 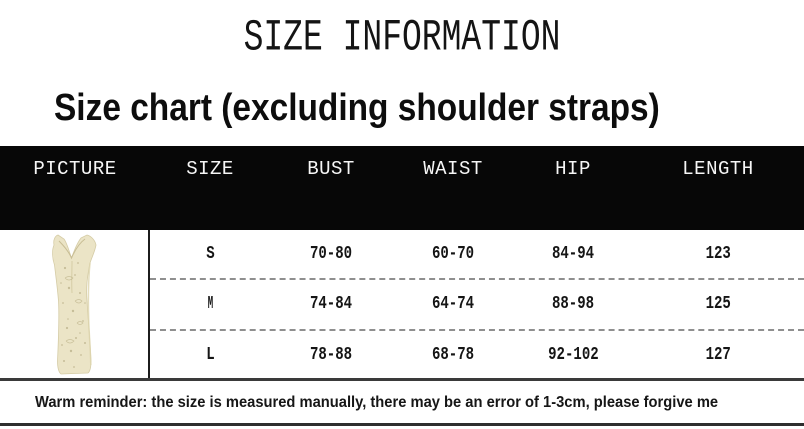 I want to click on size-chart-subtitle: Size chart (excluding shoulder straps), so click(x=357, y=108).